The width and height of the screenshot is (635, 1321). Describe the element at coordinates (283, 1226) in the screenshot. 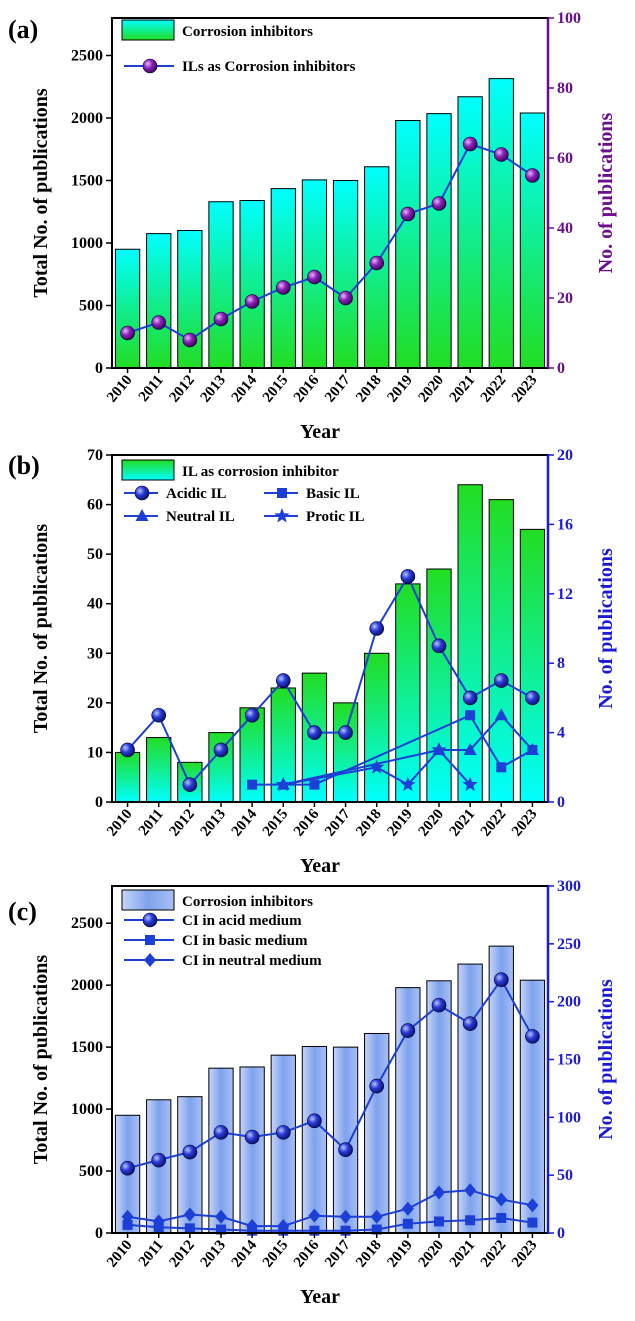

I see `point-3-2015` at that location.